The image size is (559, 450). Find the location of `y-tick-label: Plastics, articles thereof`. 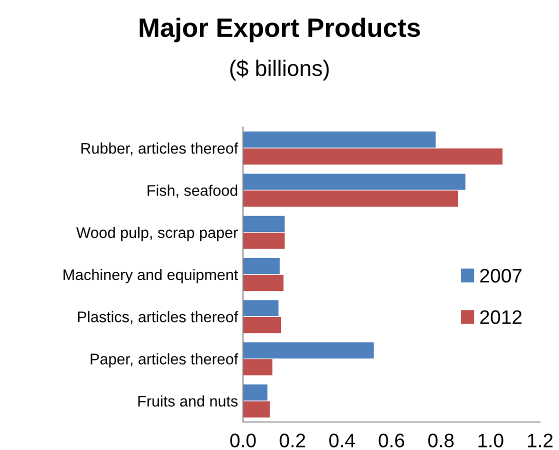

y-tick-label: Plastics, articles thereof is located at coordinates (158, 317).